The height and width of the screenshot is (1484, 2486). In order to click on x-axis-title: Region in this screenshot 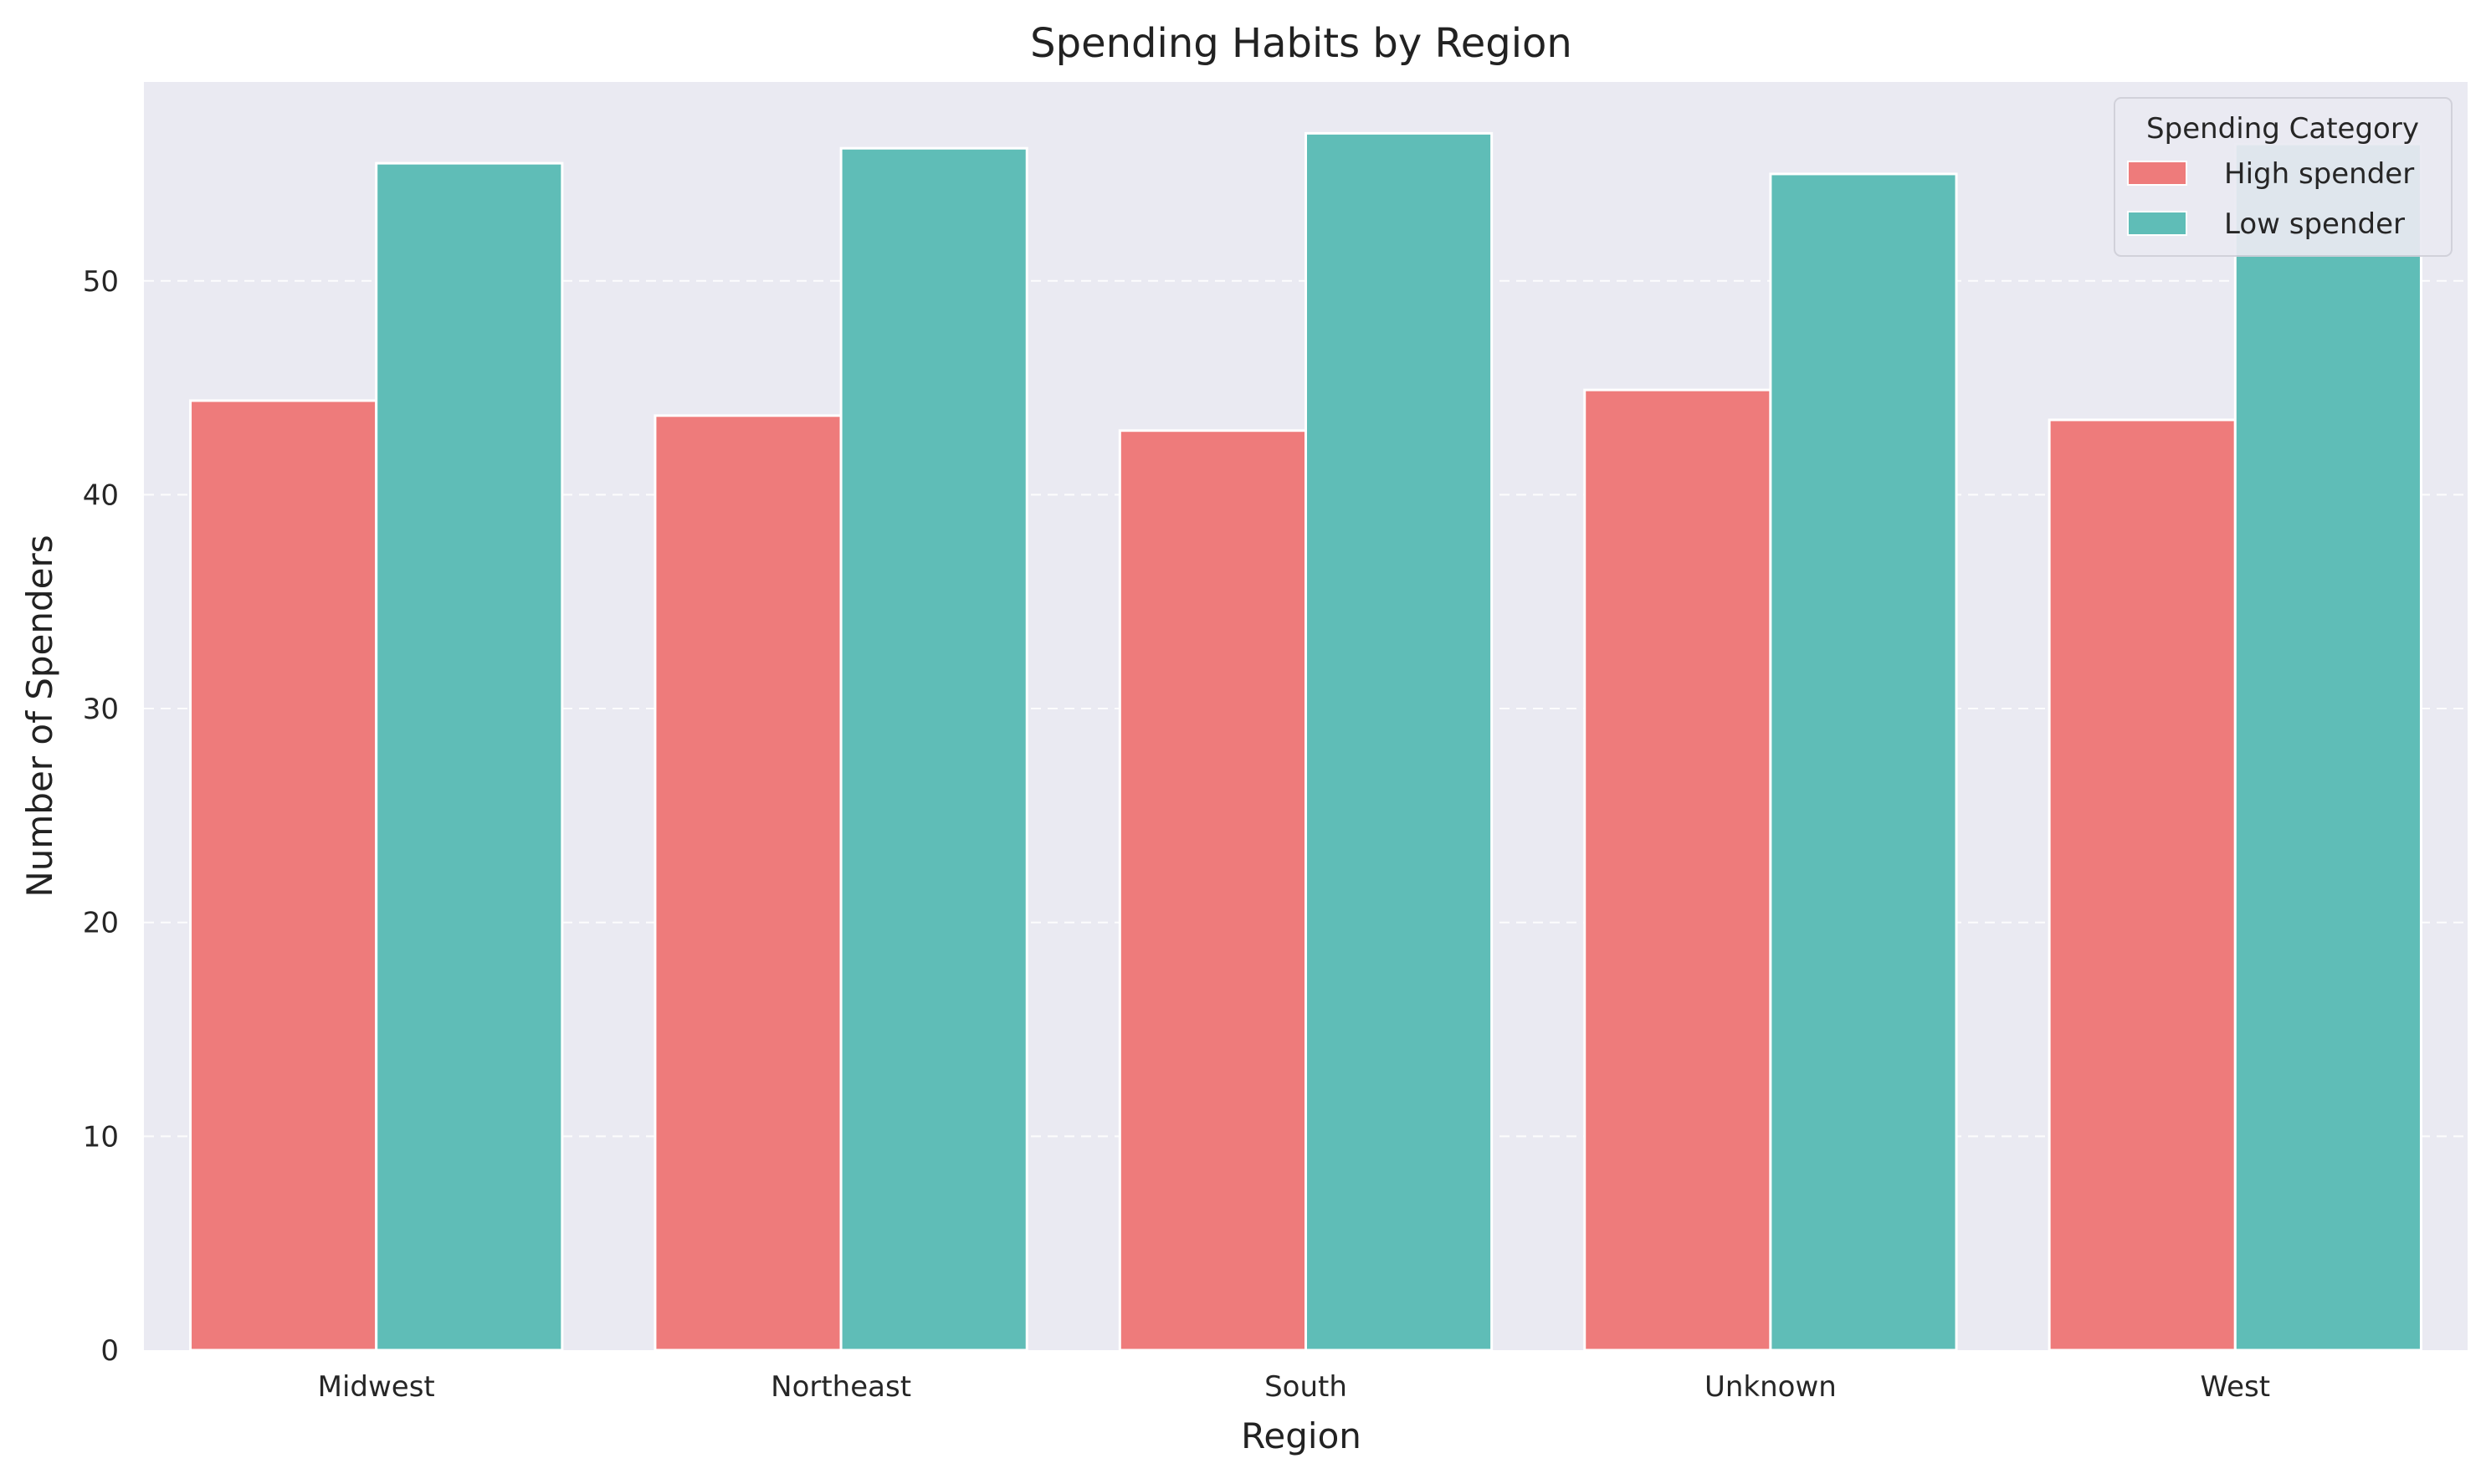, I will do `click(1301, 1435)`.